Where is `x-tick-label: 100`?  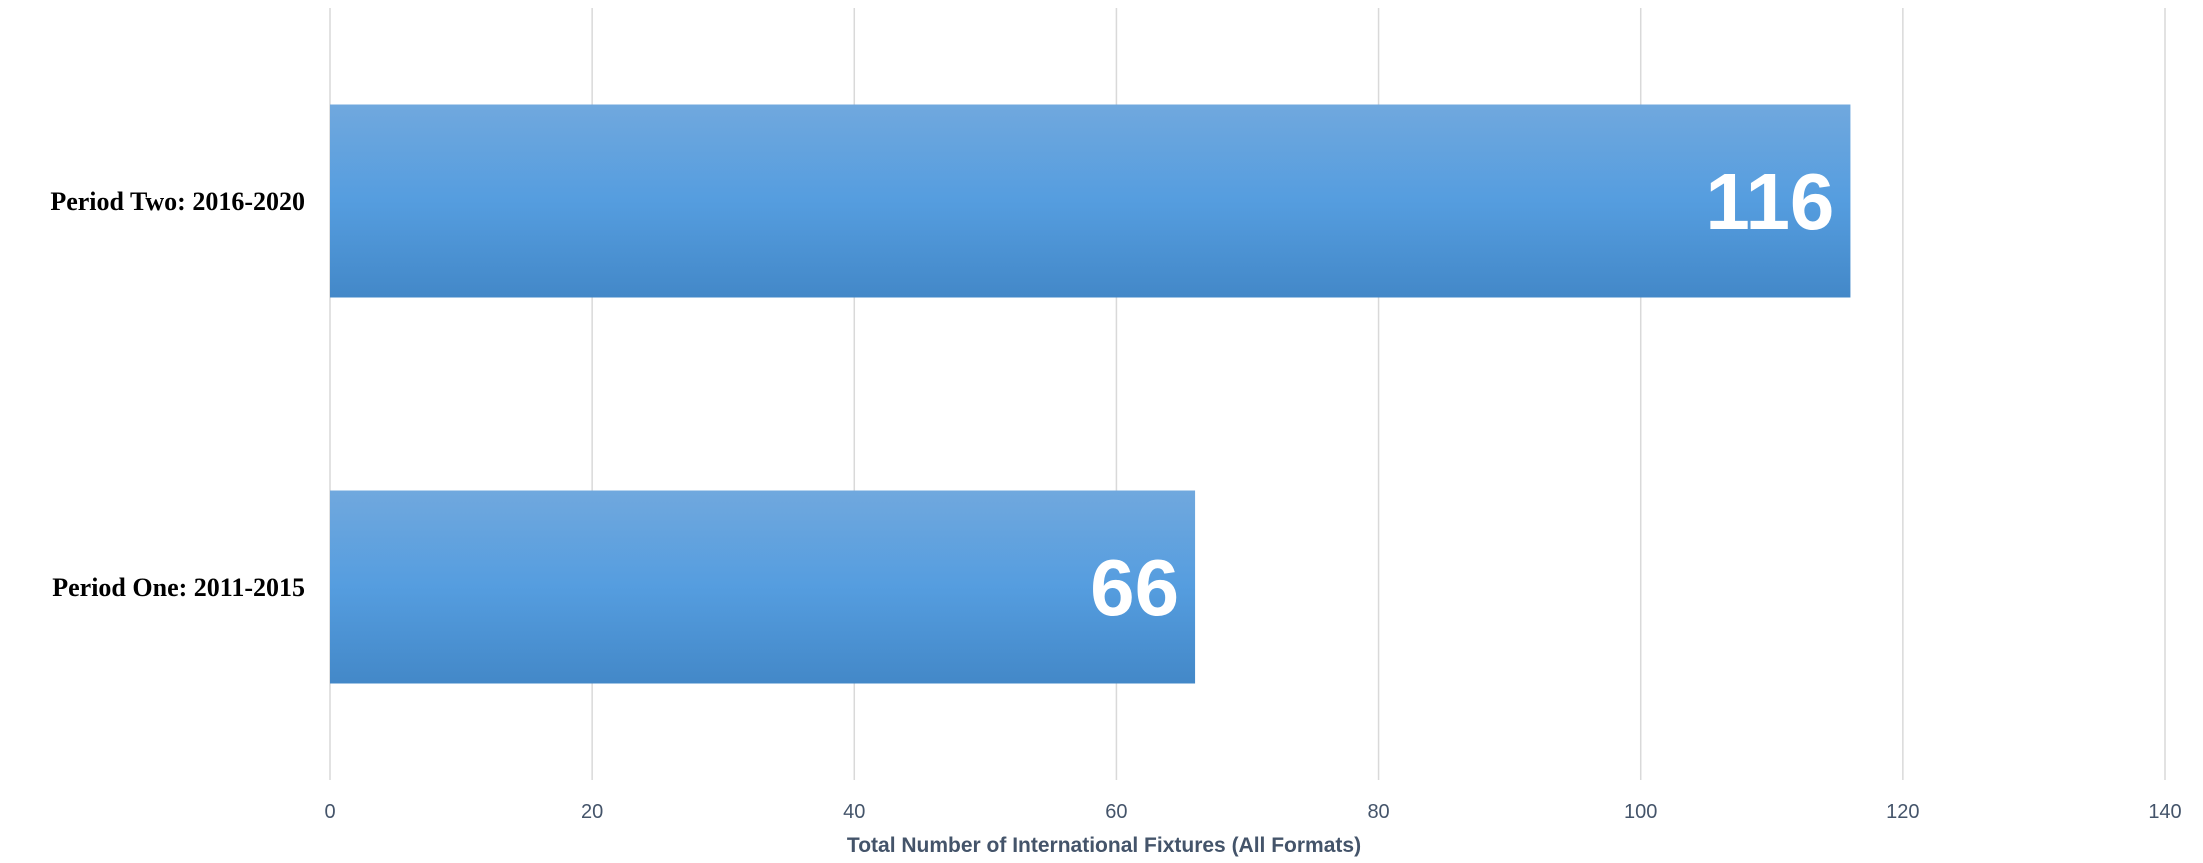
x-tick-label: 100 is located at coordinates (1640, 812).